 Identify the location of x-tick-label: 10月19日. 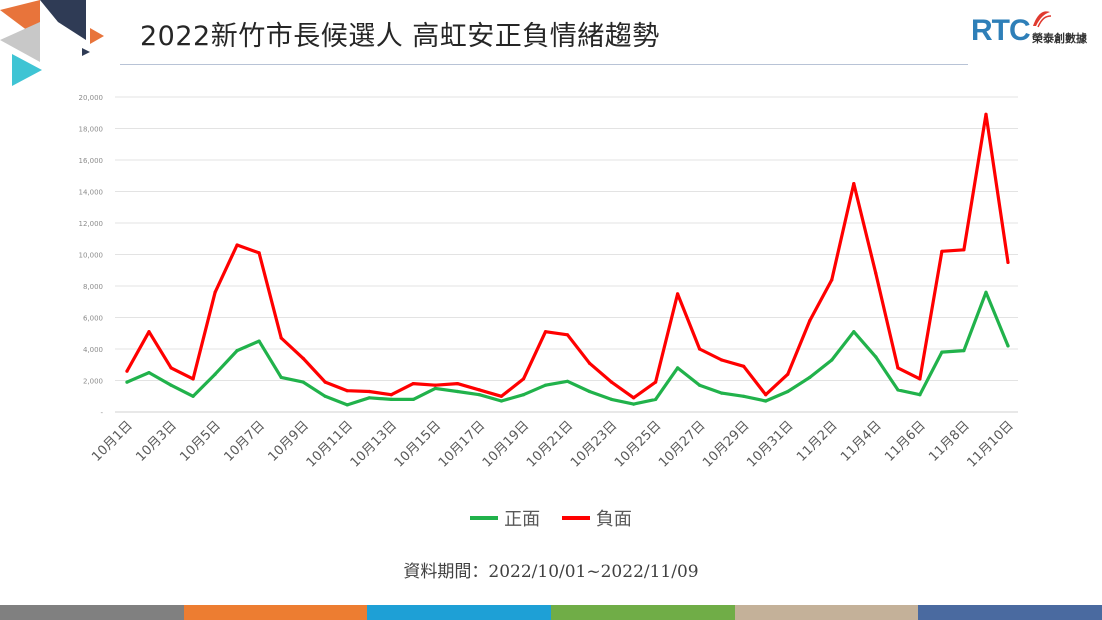
(506, 444).